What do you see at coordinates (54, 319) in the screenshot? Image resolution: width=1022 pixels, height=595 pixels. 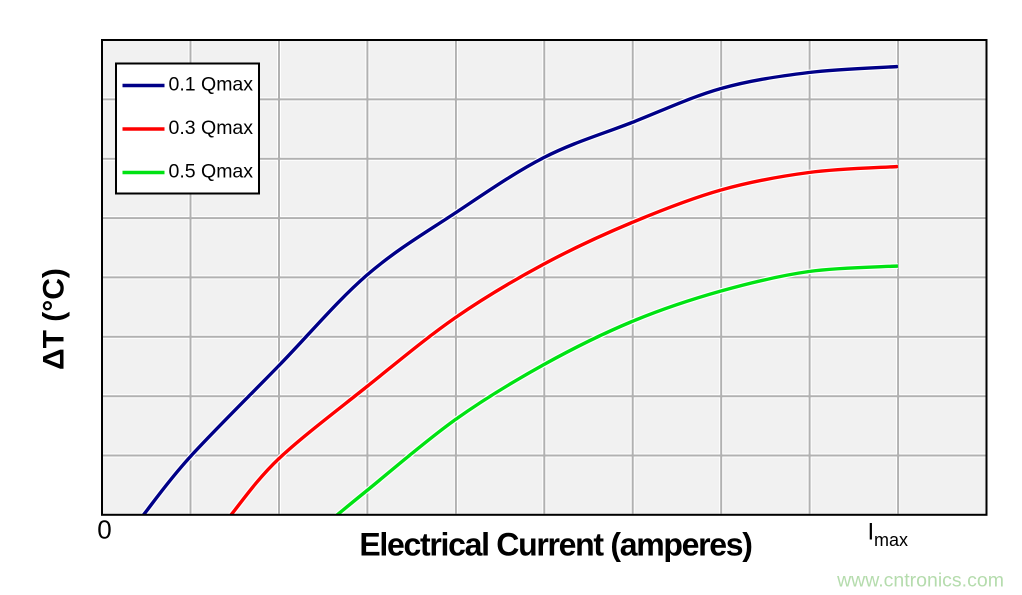 I see `svg-text: ΔT (°C)` at bounding box center [54, 319].